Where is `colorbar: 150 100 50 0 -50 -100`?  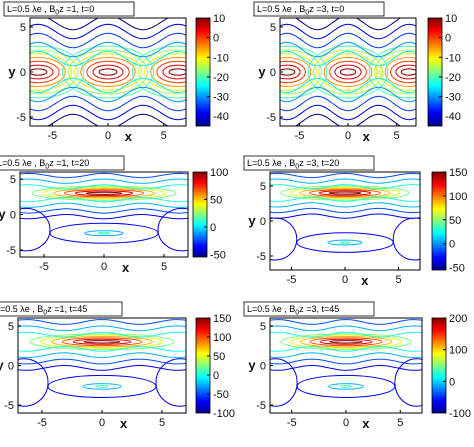
colorbar: 150 100 50 0 -50 -100 is located at coordinates (215, 366).